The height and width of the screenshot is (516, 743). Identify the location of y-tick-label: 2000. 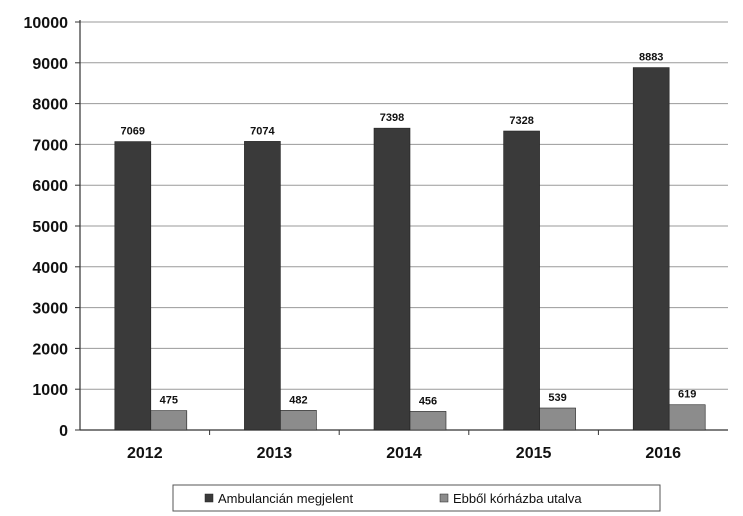
(50, 349).